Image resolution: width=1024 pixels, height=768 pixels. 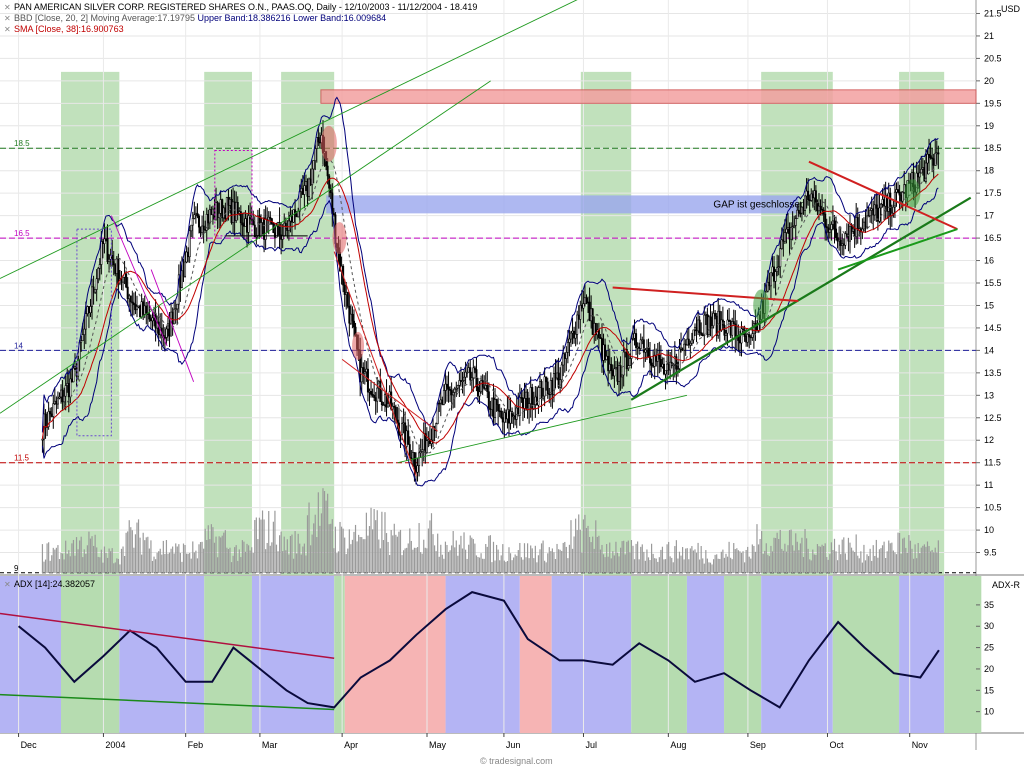 What do you see at coordinates (513, 745) in the screenshot?
I see `date-tick-label: Jun` at bounding box center [513, 745].